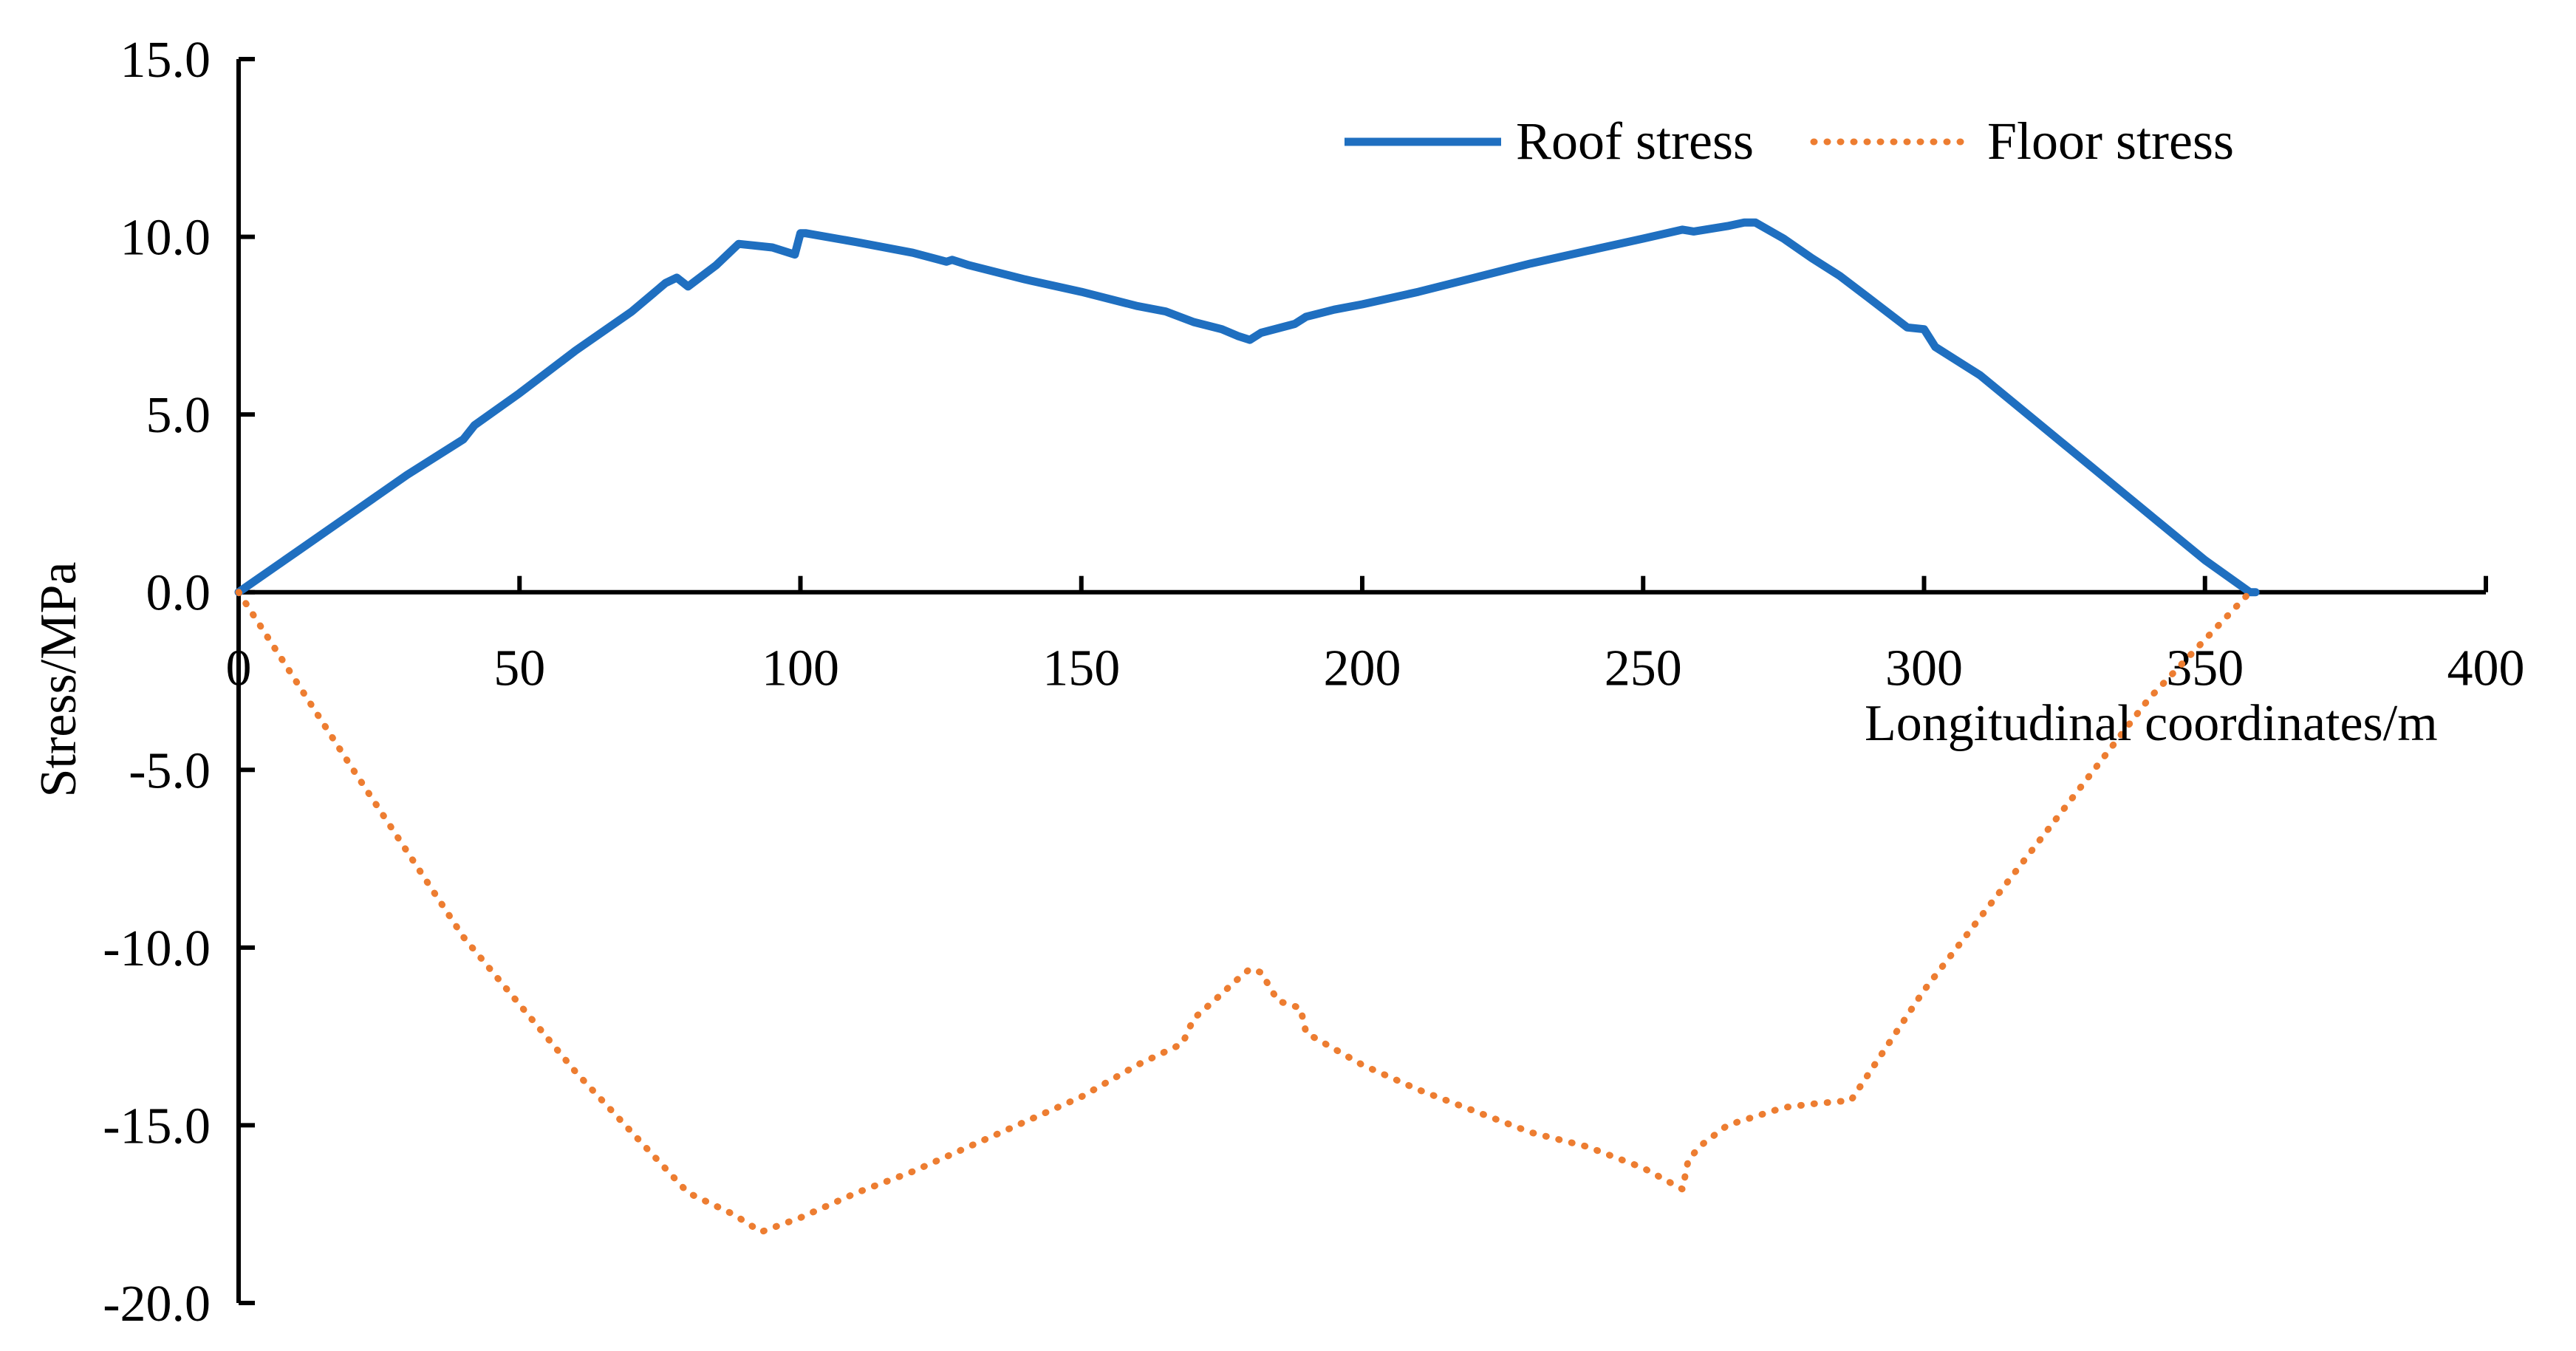 Image resolution: width=2576 pixels, height=1351 pixels. Describe the element at coordinates (2151, 724) in the screenshot. I see `x-axis-title: Longitudinal coordinates/m` at that location.